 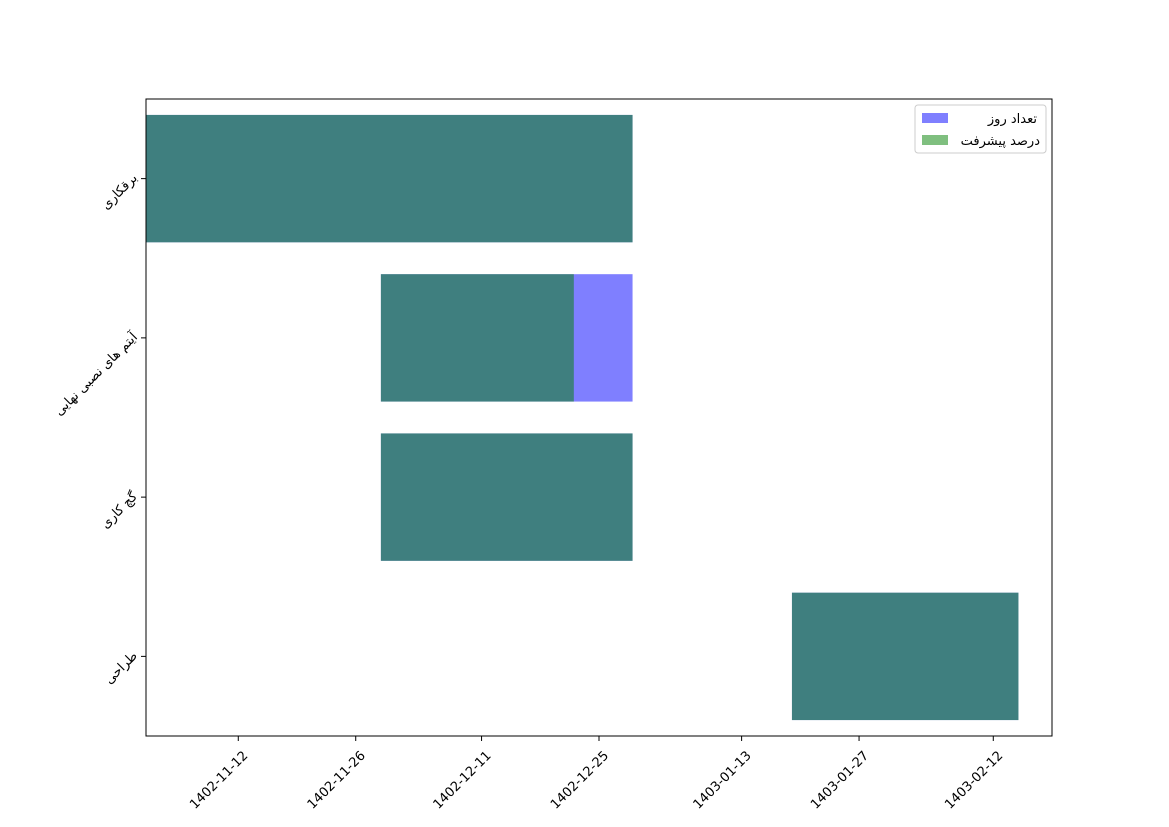 What do you see at coordinates (723, 780) in the screenshot?
I see `x-tick-label-4: 1403-01-13` at bounding box center [723, 780].